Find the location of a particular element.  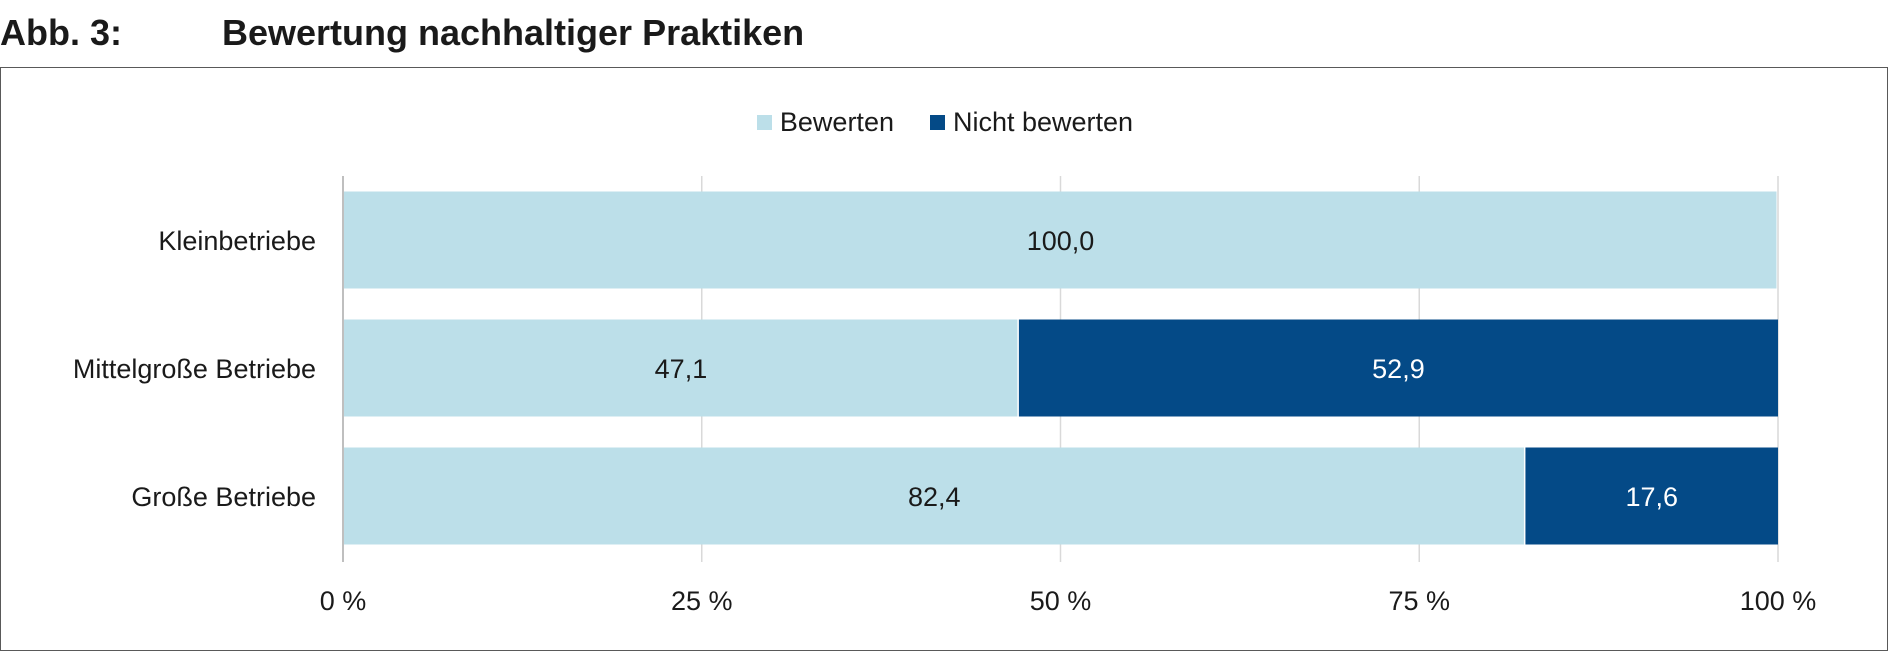

legend-item-bewerten: Bewerten is located at coordinates (825, 122).